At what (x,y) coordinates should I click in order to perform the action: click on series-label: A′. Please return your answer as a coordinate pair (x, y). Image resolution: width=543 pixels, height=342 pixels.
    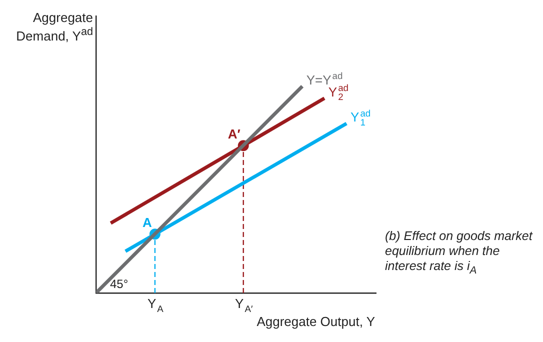
    Looking at the image, I should click on (234, 134).